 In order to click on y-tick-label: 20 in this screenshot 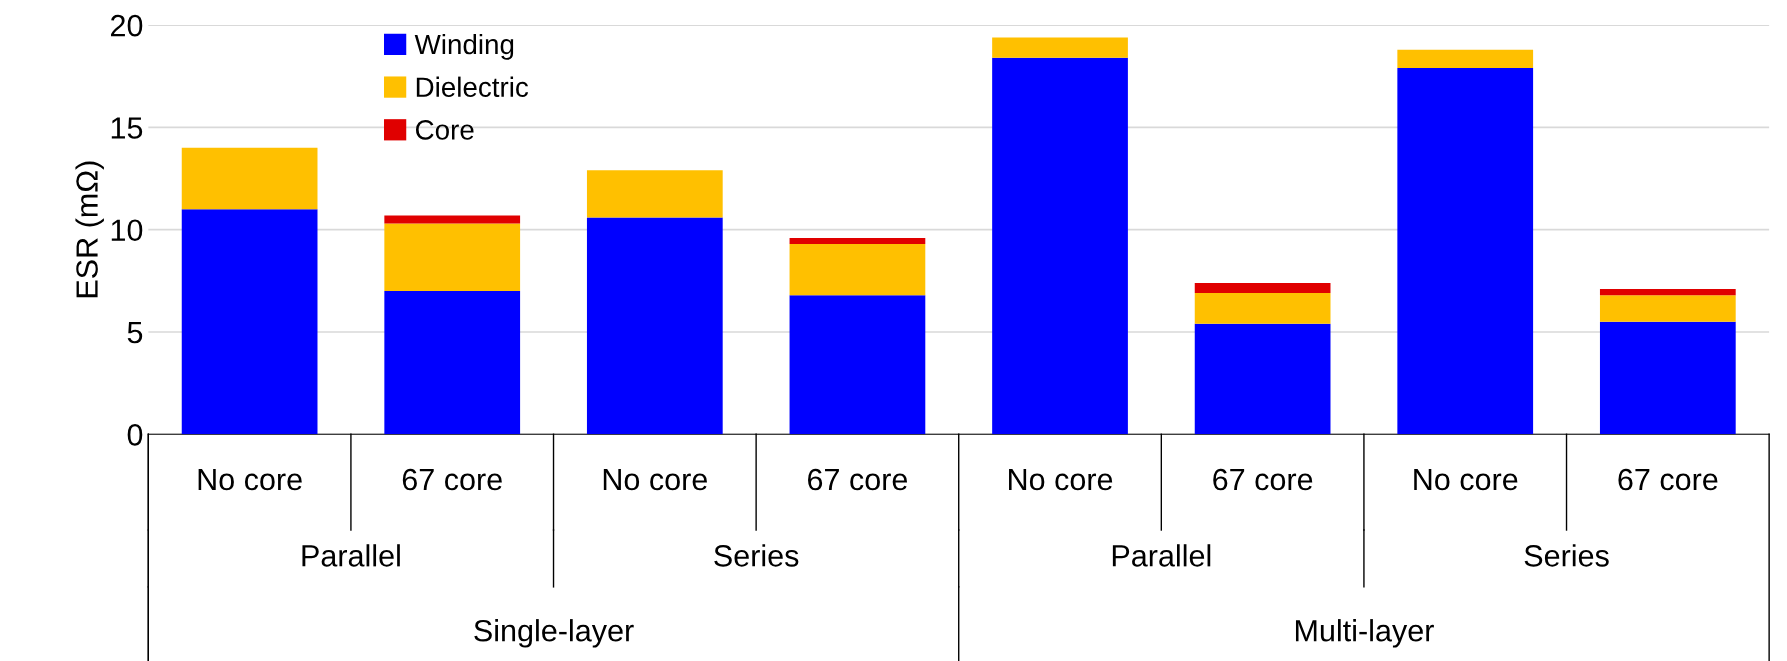, I will do `click(127, 25)`.